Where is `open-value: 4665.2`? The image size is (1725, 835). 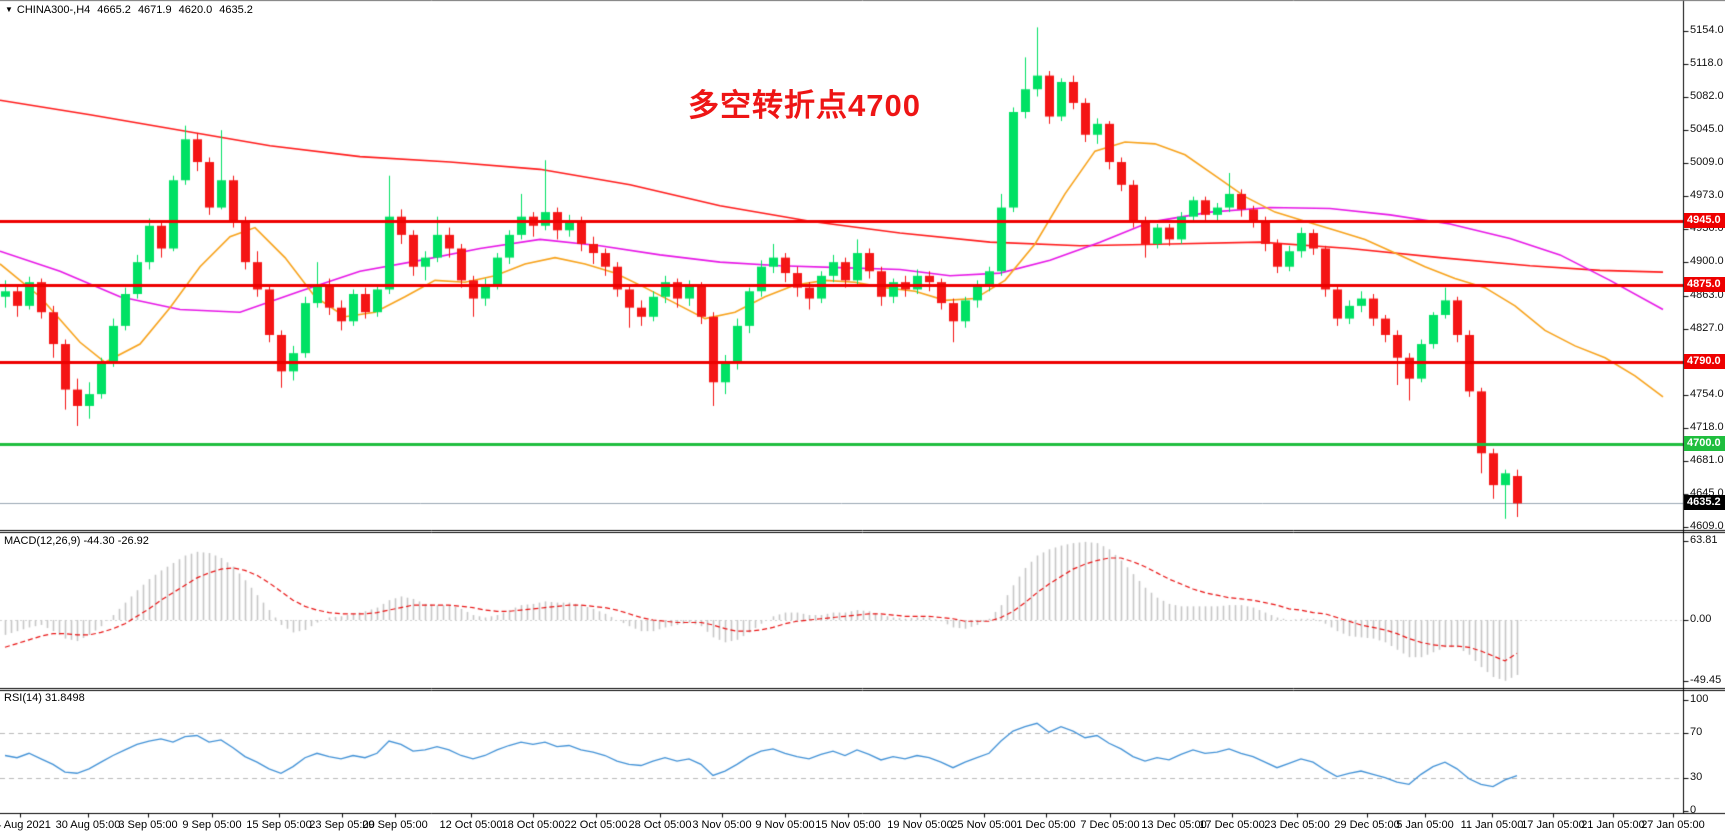
open-value: 4665.2 is located at coordinates (114, 10).